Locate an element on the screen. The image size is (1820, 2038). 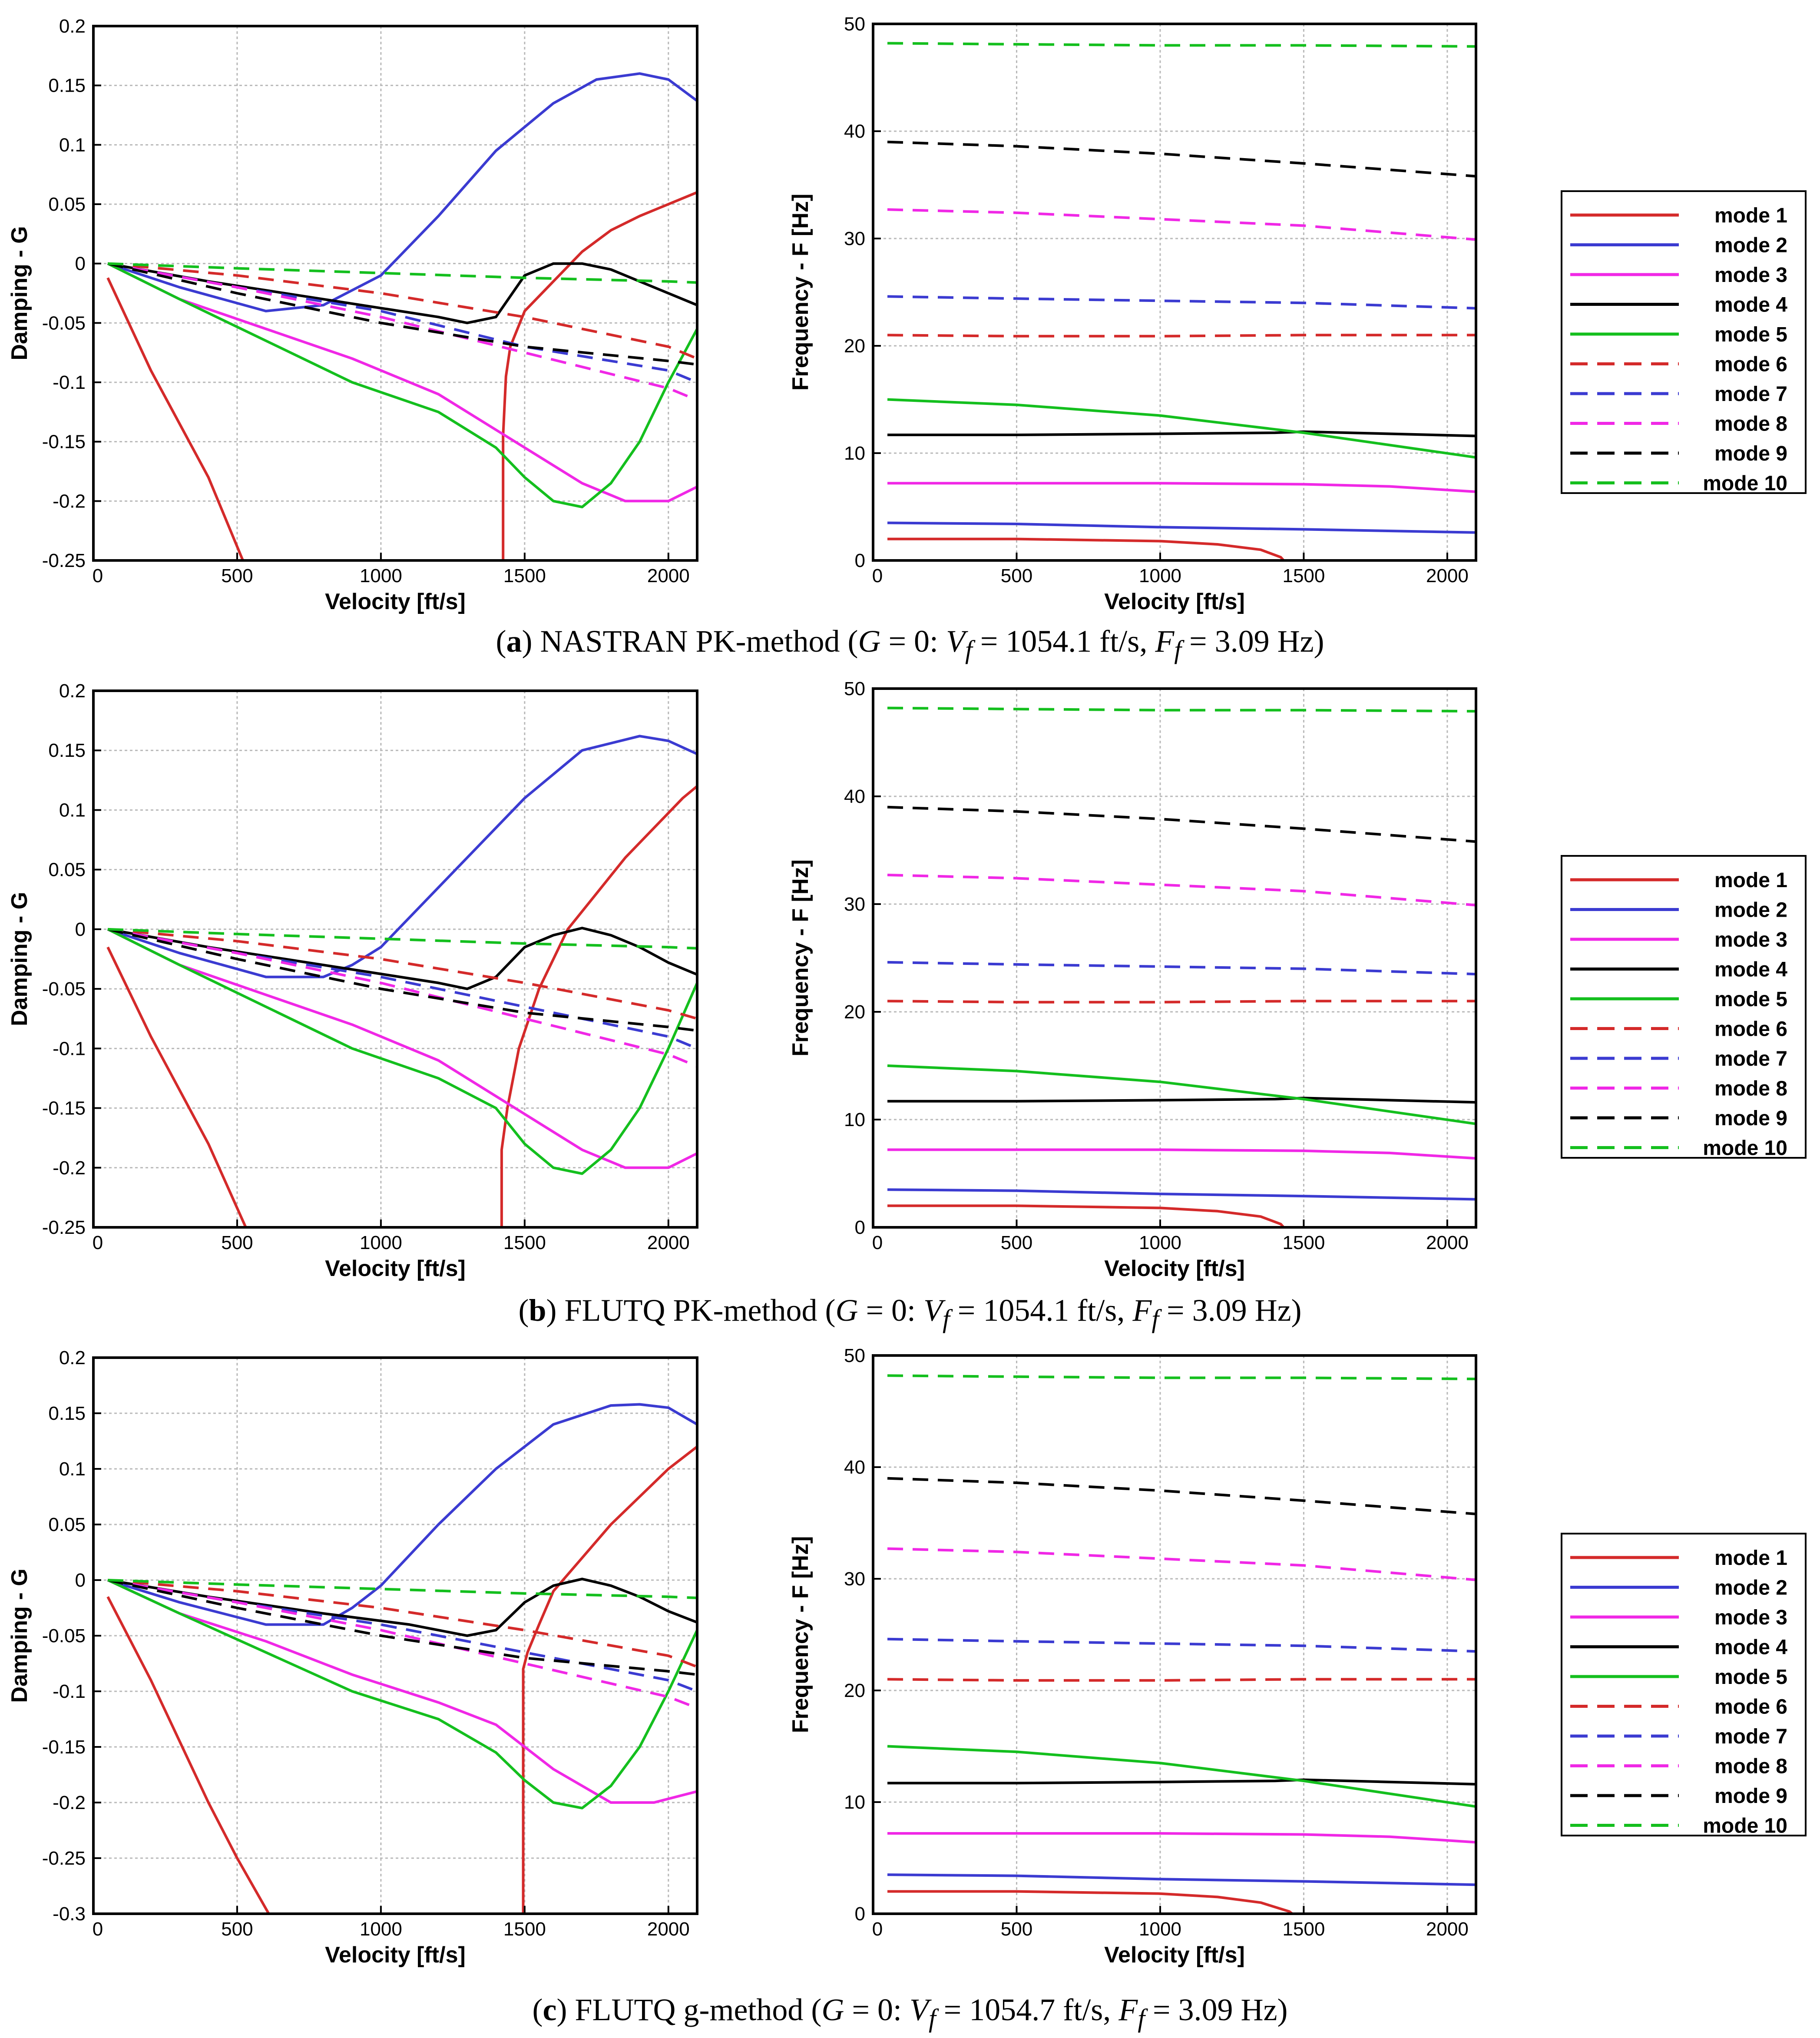
caption-method: NASTRAN PK-method is located at coordinates (690, 641).